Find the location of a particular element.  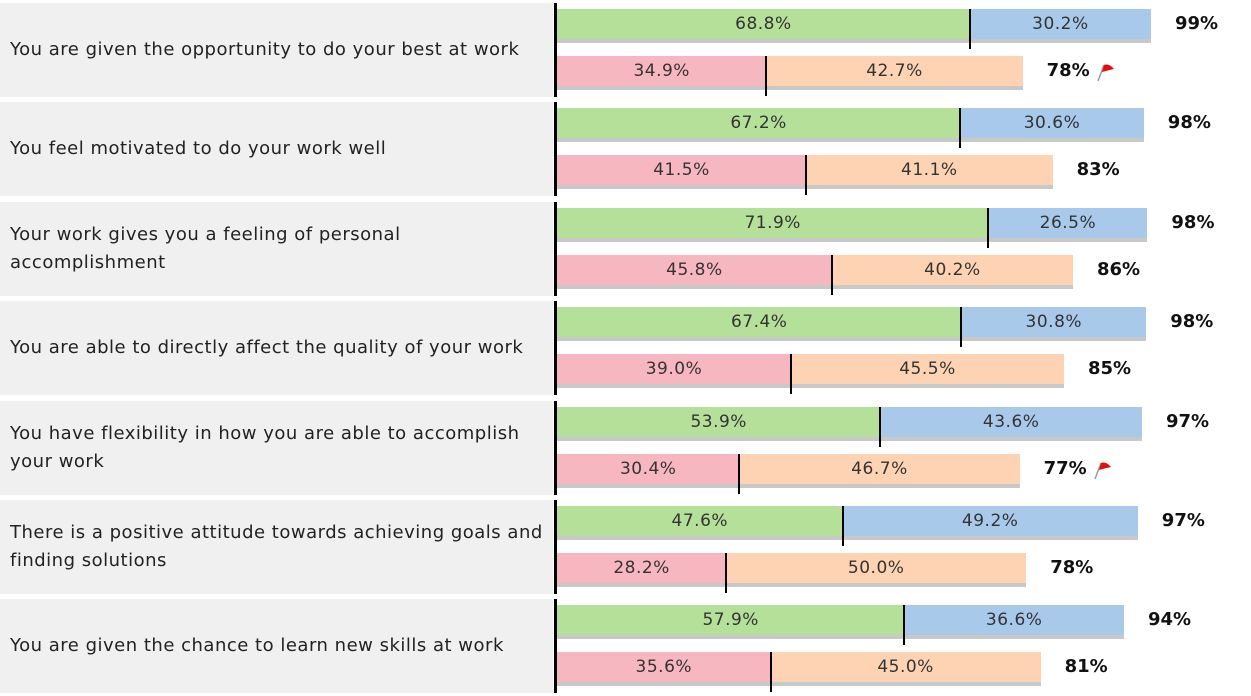

bar-segment: 36.6% is located at coordinates (1014, 620).